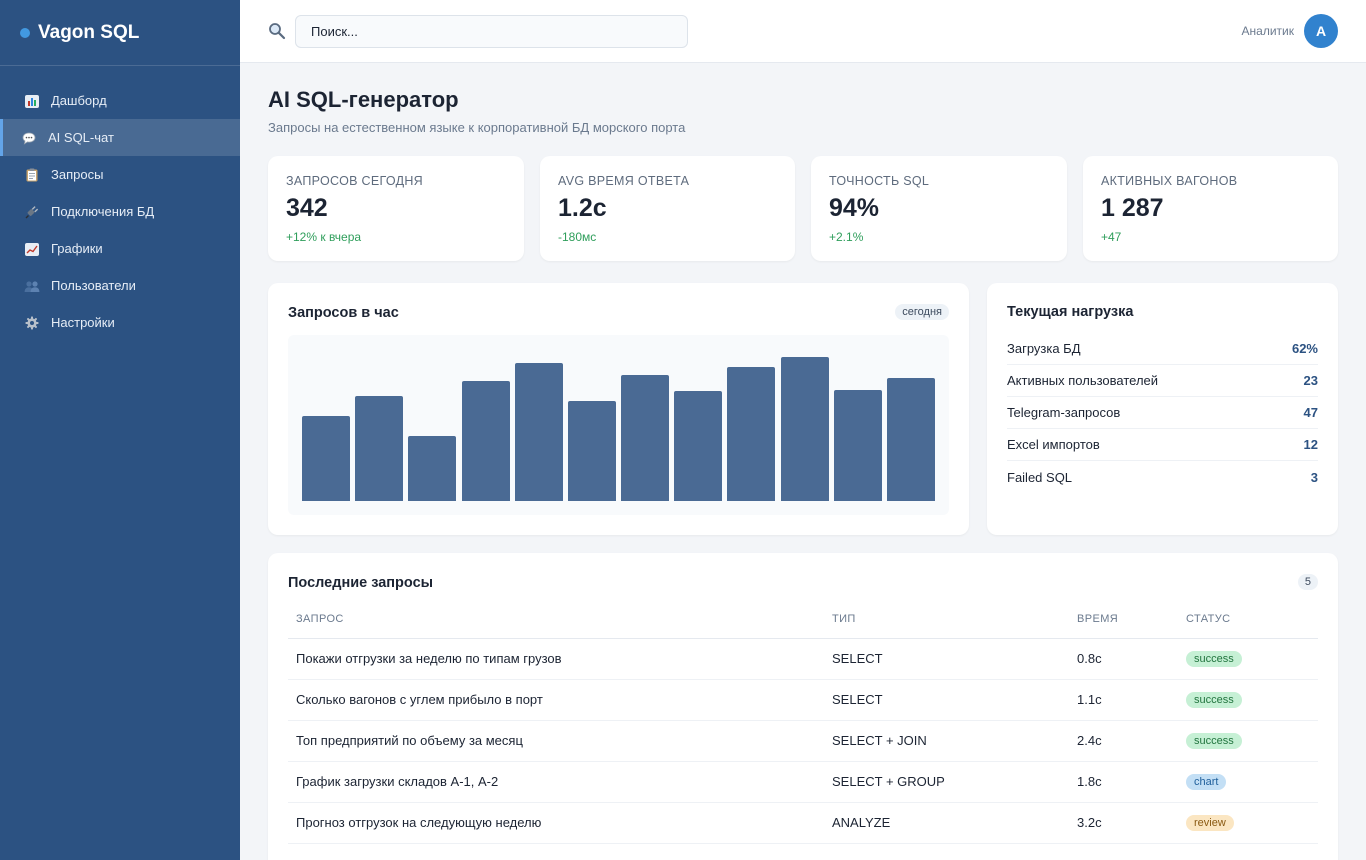 This screenshot has width=1366, height=860. Describe the element at coordinates (361, 583) in the screenshot. I see `recent-title: Последние запросы` at that location.